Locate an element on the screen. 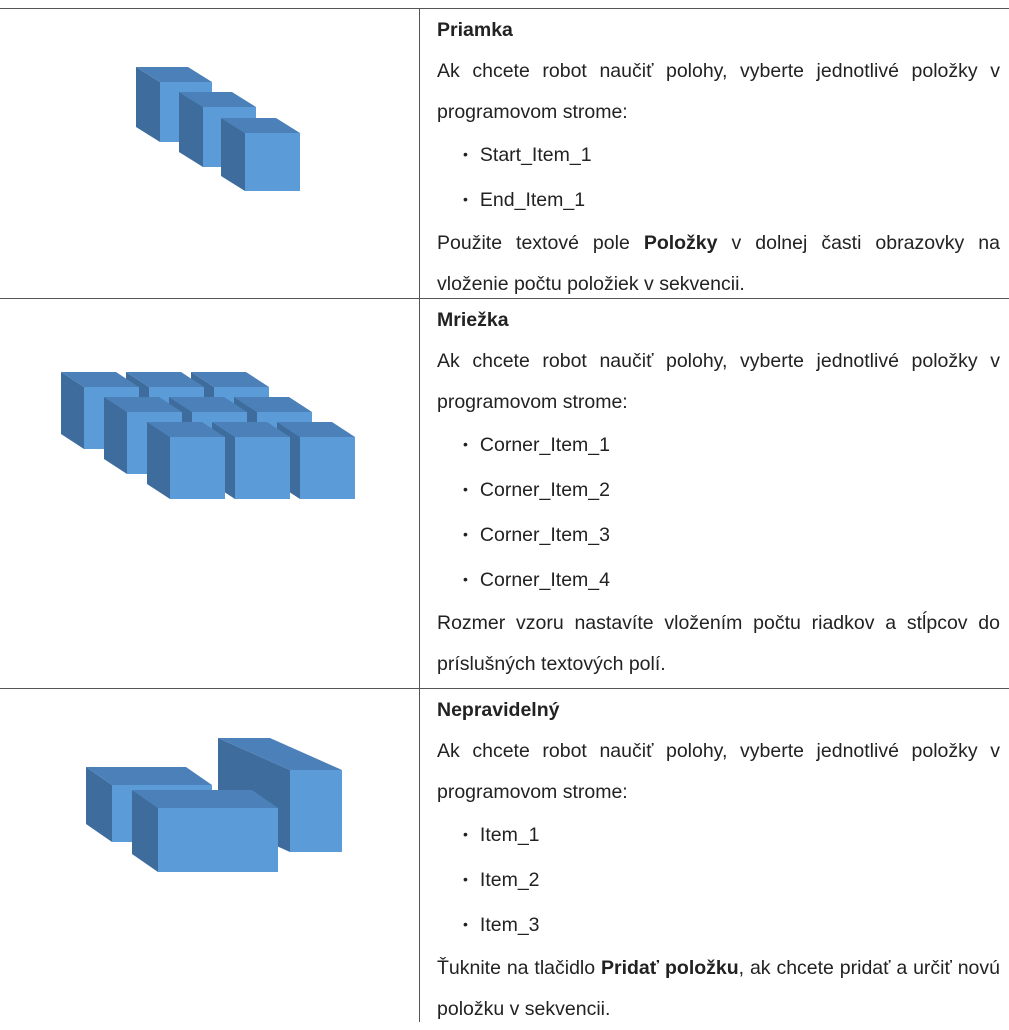 Image resolution: width=1009 pixels, height=1030 pixels. list-item: Start_Item_1 is located at coordinates (731, 155).